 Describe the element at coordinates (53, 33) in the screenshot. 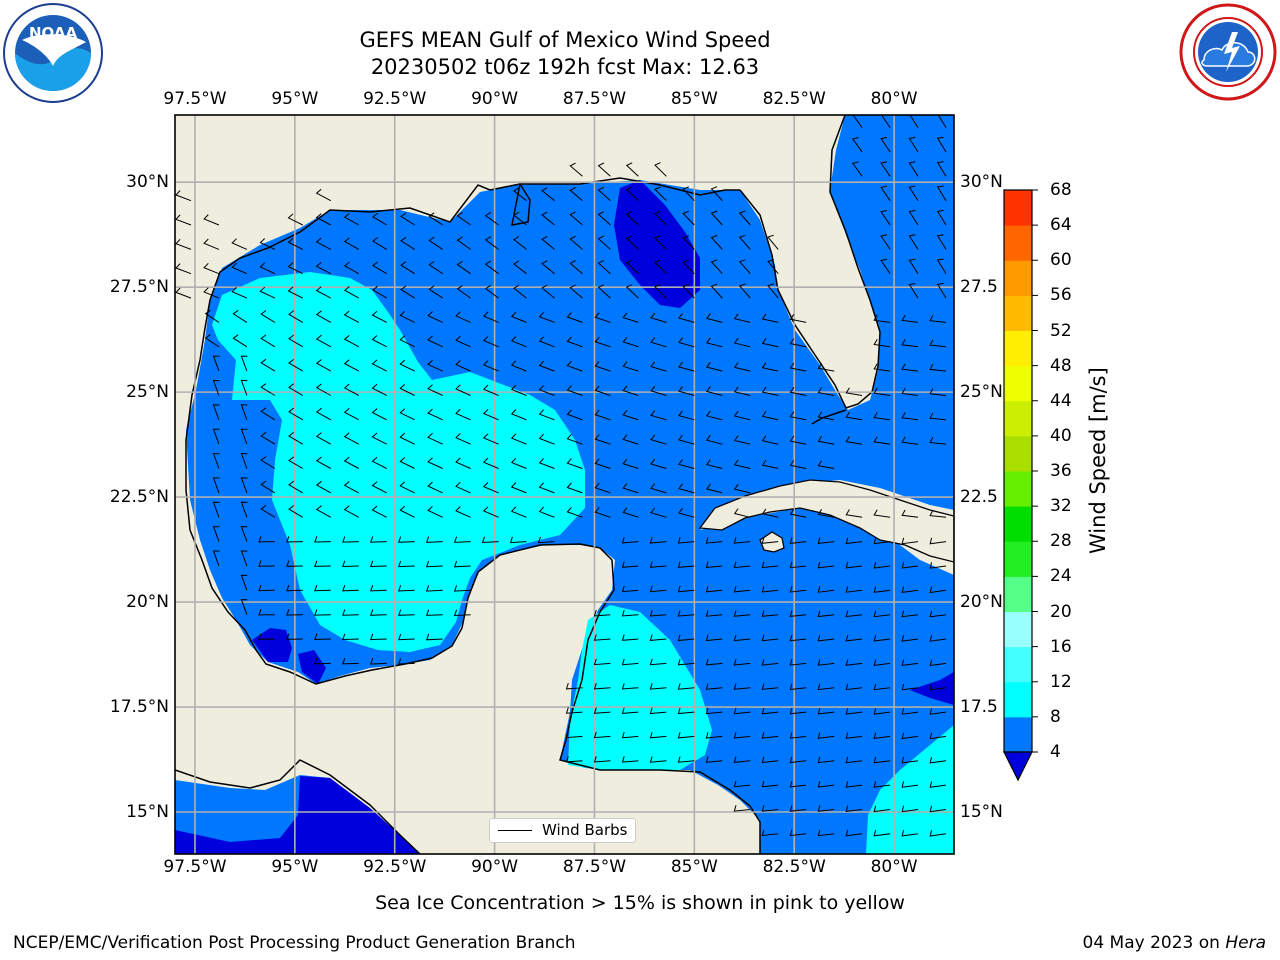

I see `noaa-logo-text: NOAA` at that location.